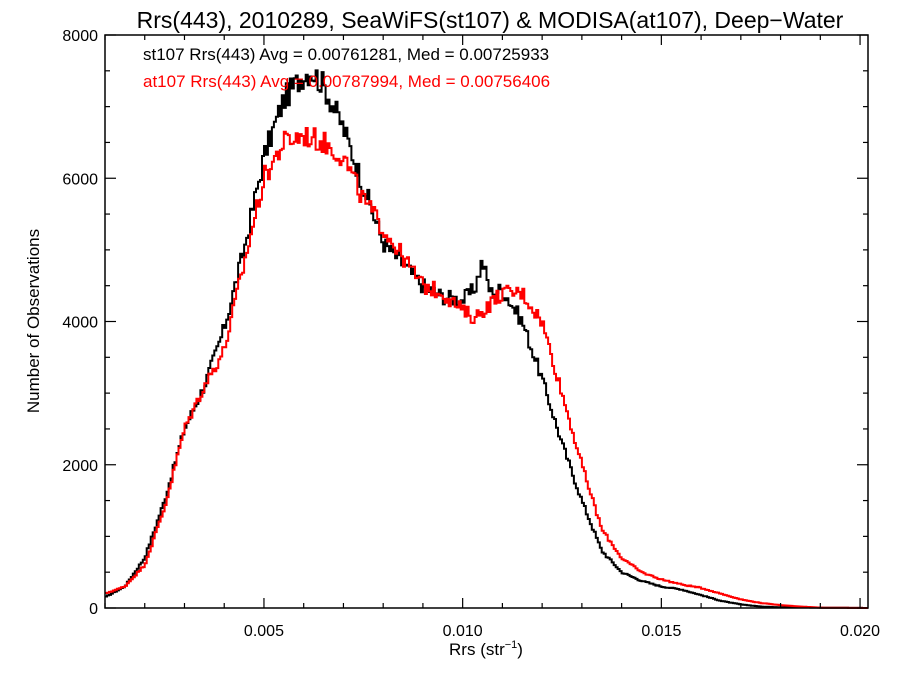 The width and height of the screenshot is (900, 680). I want to click on y-tick-label: 2000, so click(80, 466).